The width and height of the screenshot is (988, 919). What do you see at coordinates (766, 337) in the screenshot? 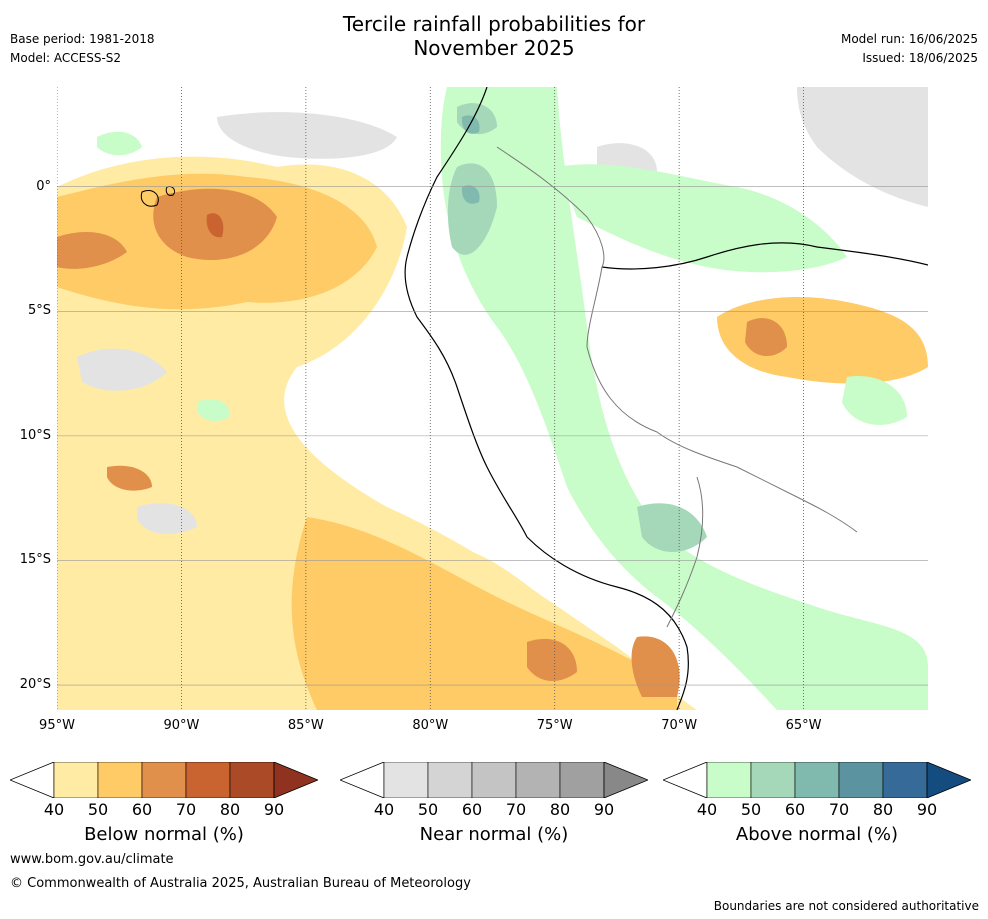
I see `below-normal-region-60e` at bounding box center [766, 337].